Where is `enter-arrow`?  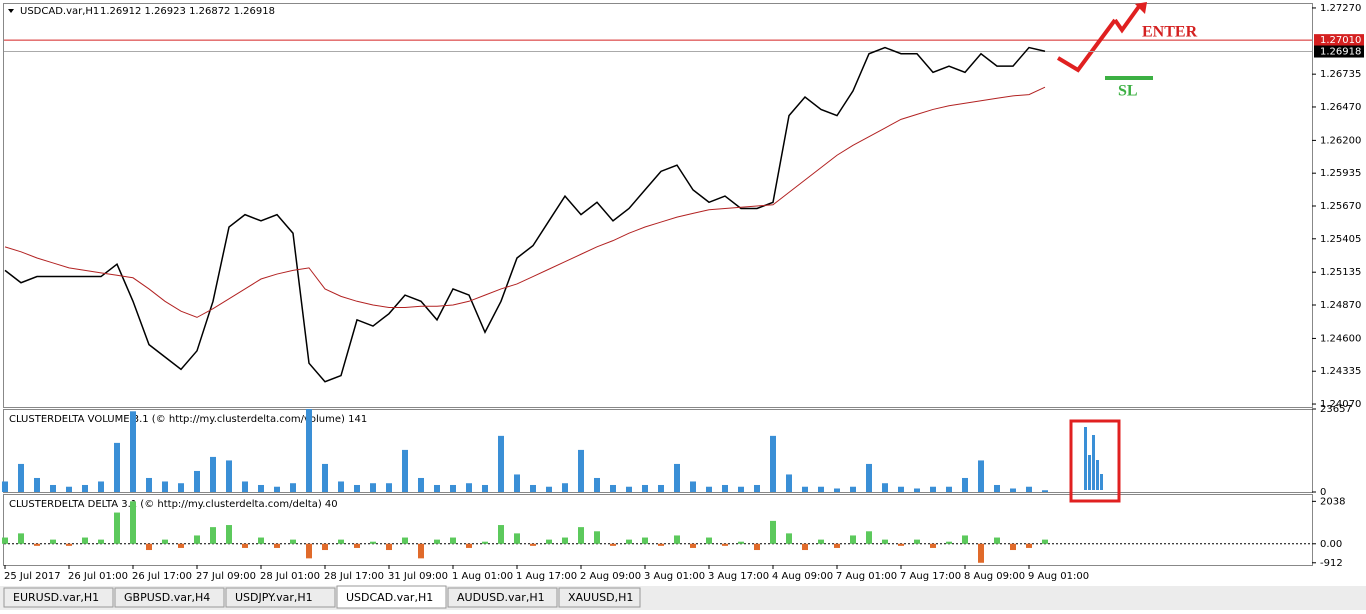 enter-arrow is located at coordinates (1086, 45).